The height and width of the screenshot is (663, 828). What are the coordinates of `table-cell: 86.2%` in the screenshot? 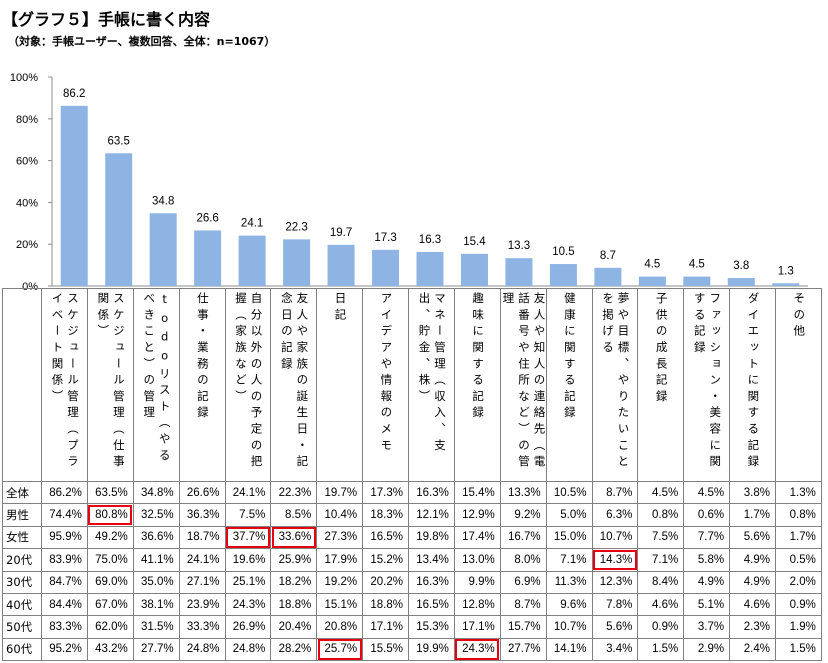 It's located at (64, 492).